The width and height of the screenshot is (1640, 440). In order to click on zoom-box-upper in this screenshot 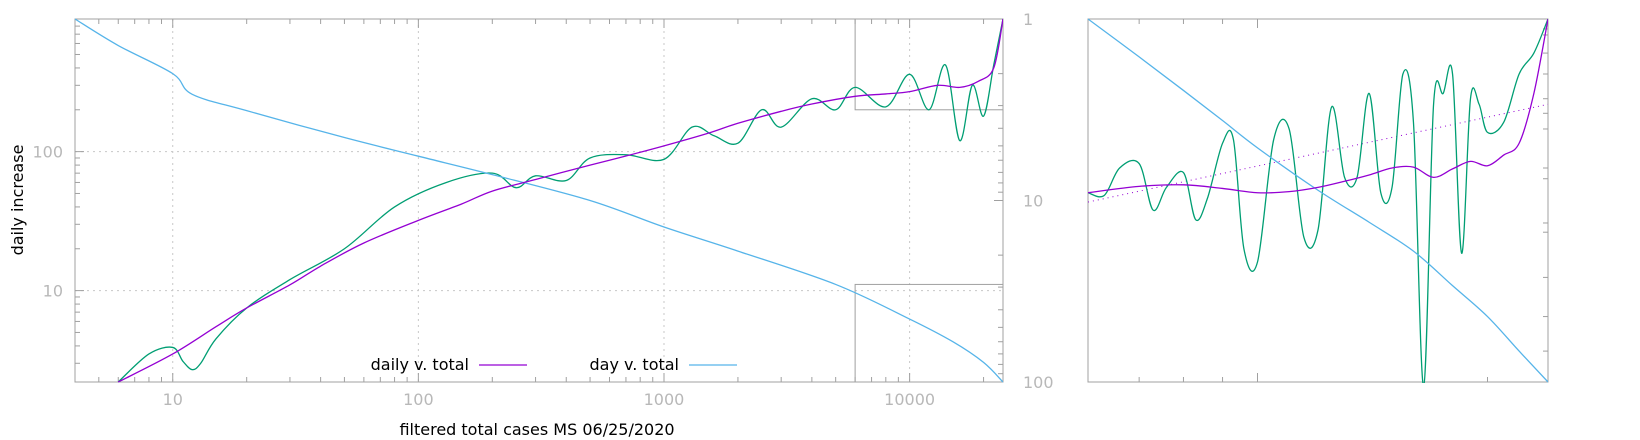, I will do `click(929, 64)`.